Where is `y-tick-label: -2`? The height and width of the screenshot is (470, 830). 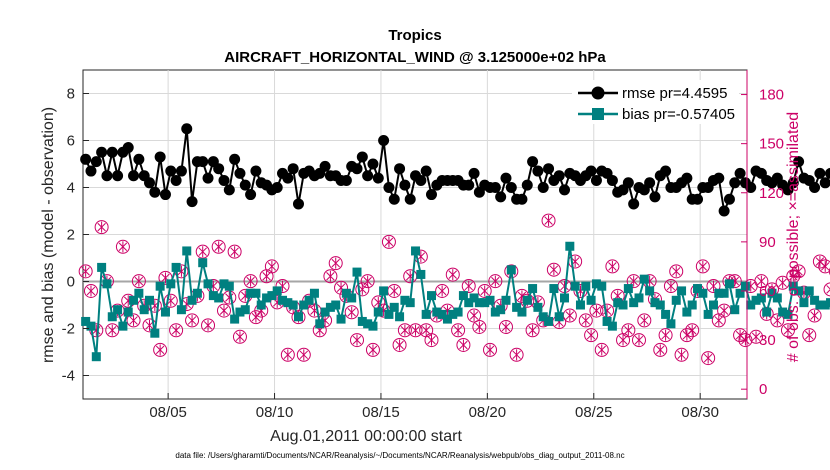 y-tick-label: -2 is located at coordinates (68, 329).